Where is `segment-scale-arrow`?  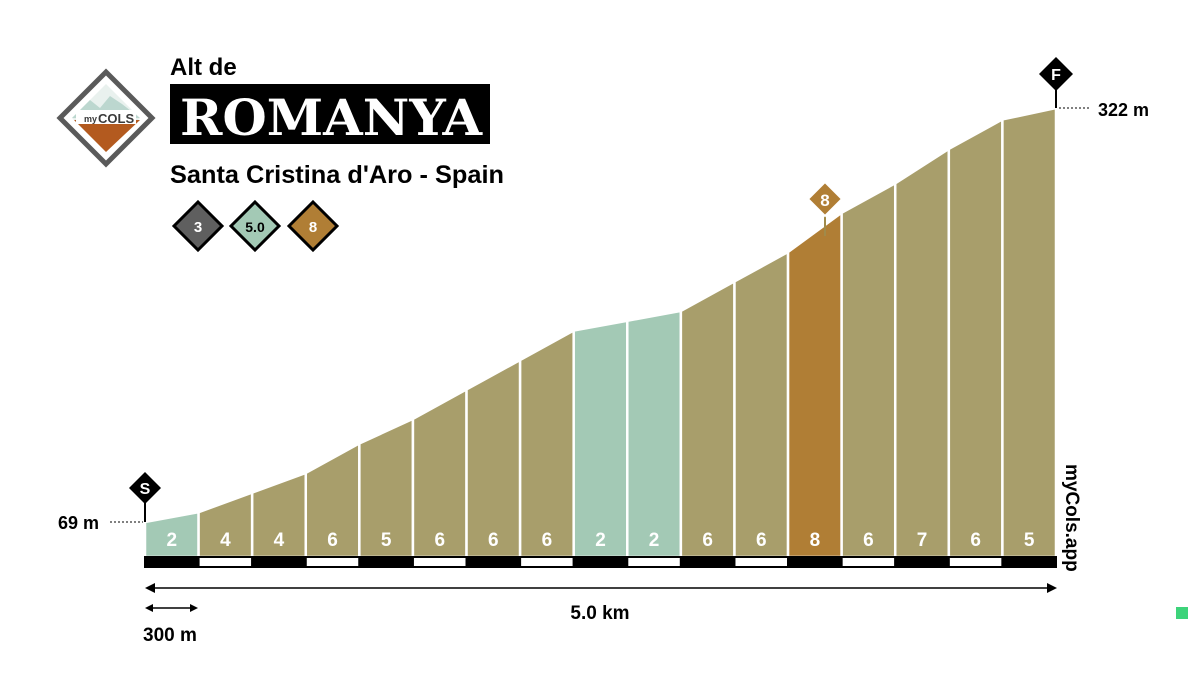
segment-scale-arrow is located at coordinates (171, 608).